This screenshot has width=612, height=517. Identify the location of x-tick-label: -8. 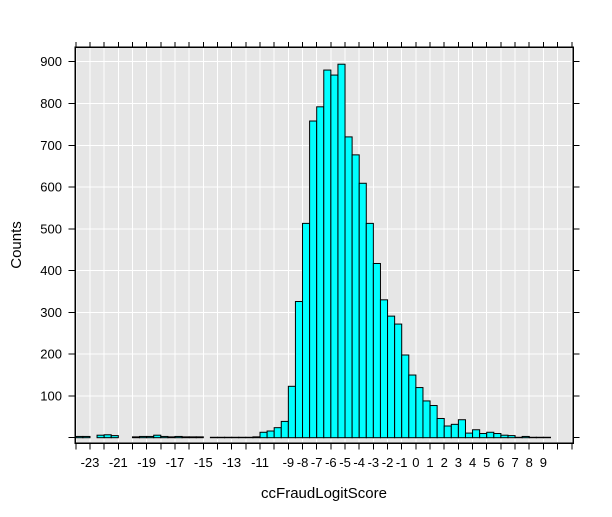
(303, 462).